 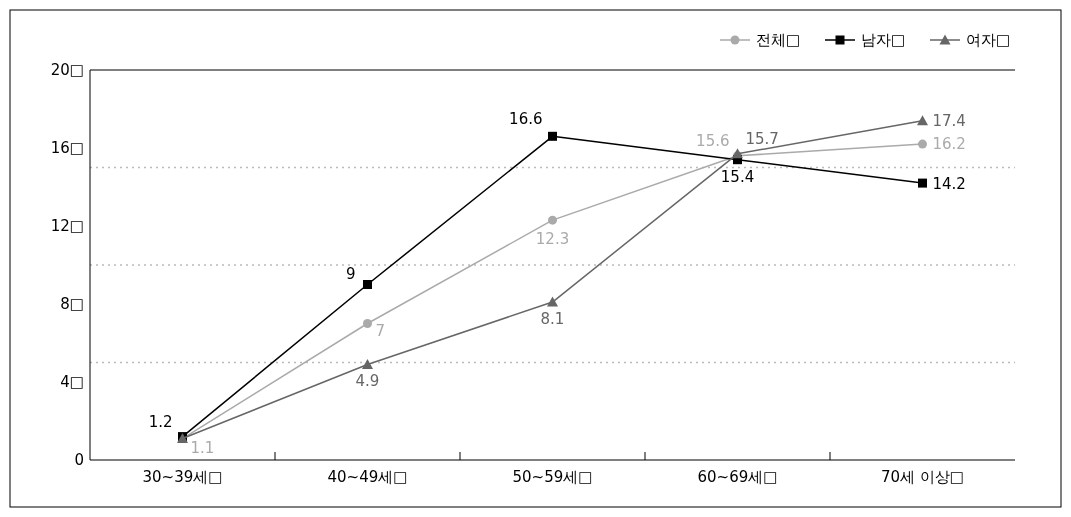 I want to click on data-label: 17.4, so click(x=949, y=120).